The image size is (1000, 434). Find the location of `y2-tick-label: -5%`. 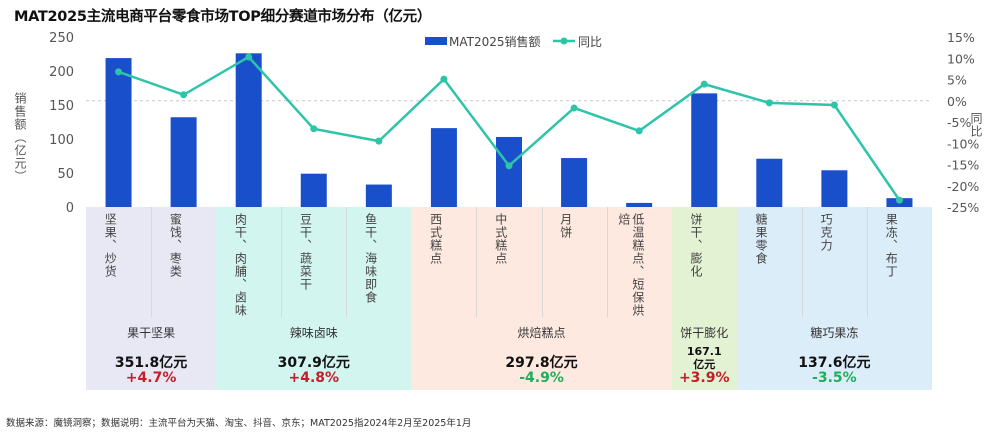

y2-tick-label: -5% is located at coordinates (959, 122).